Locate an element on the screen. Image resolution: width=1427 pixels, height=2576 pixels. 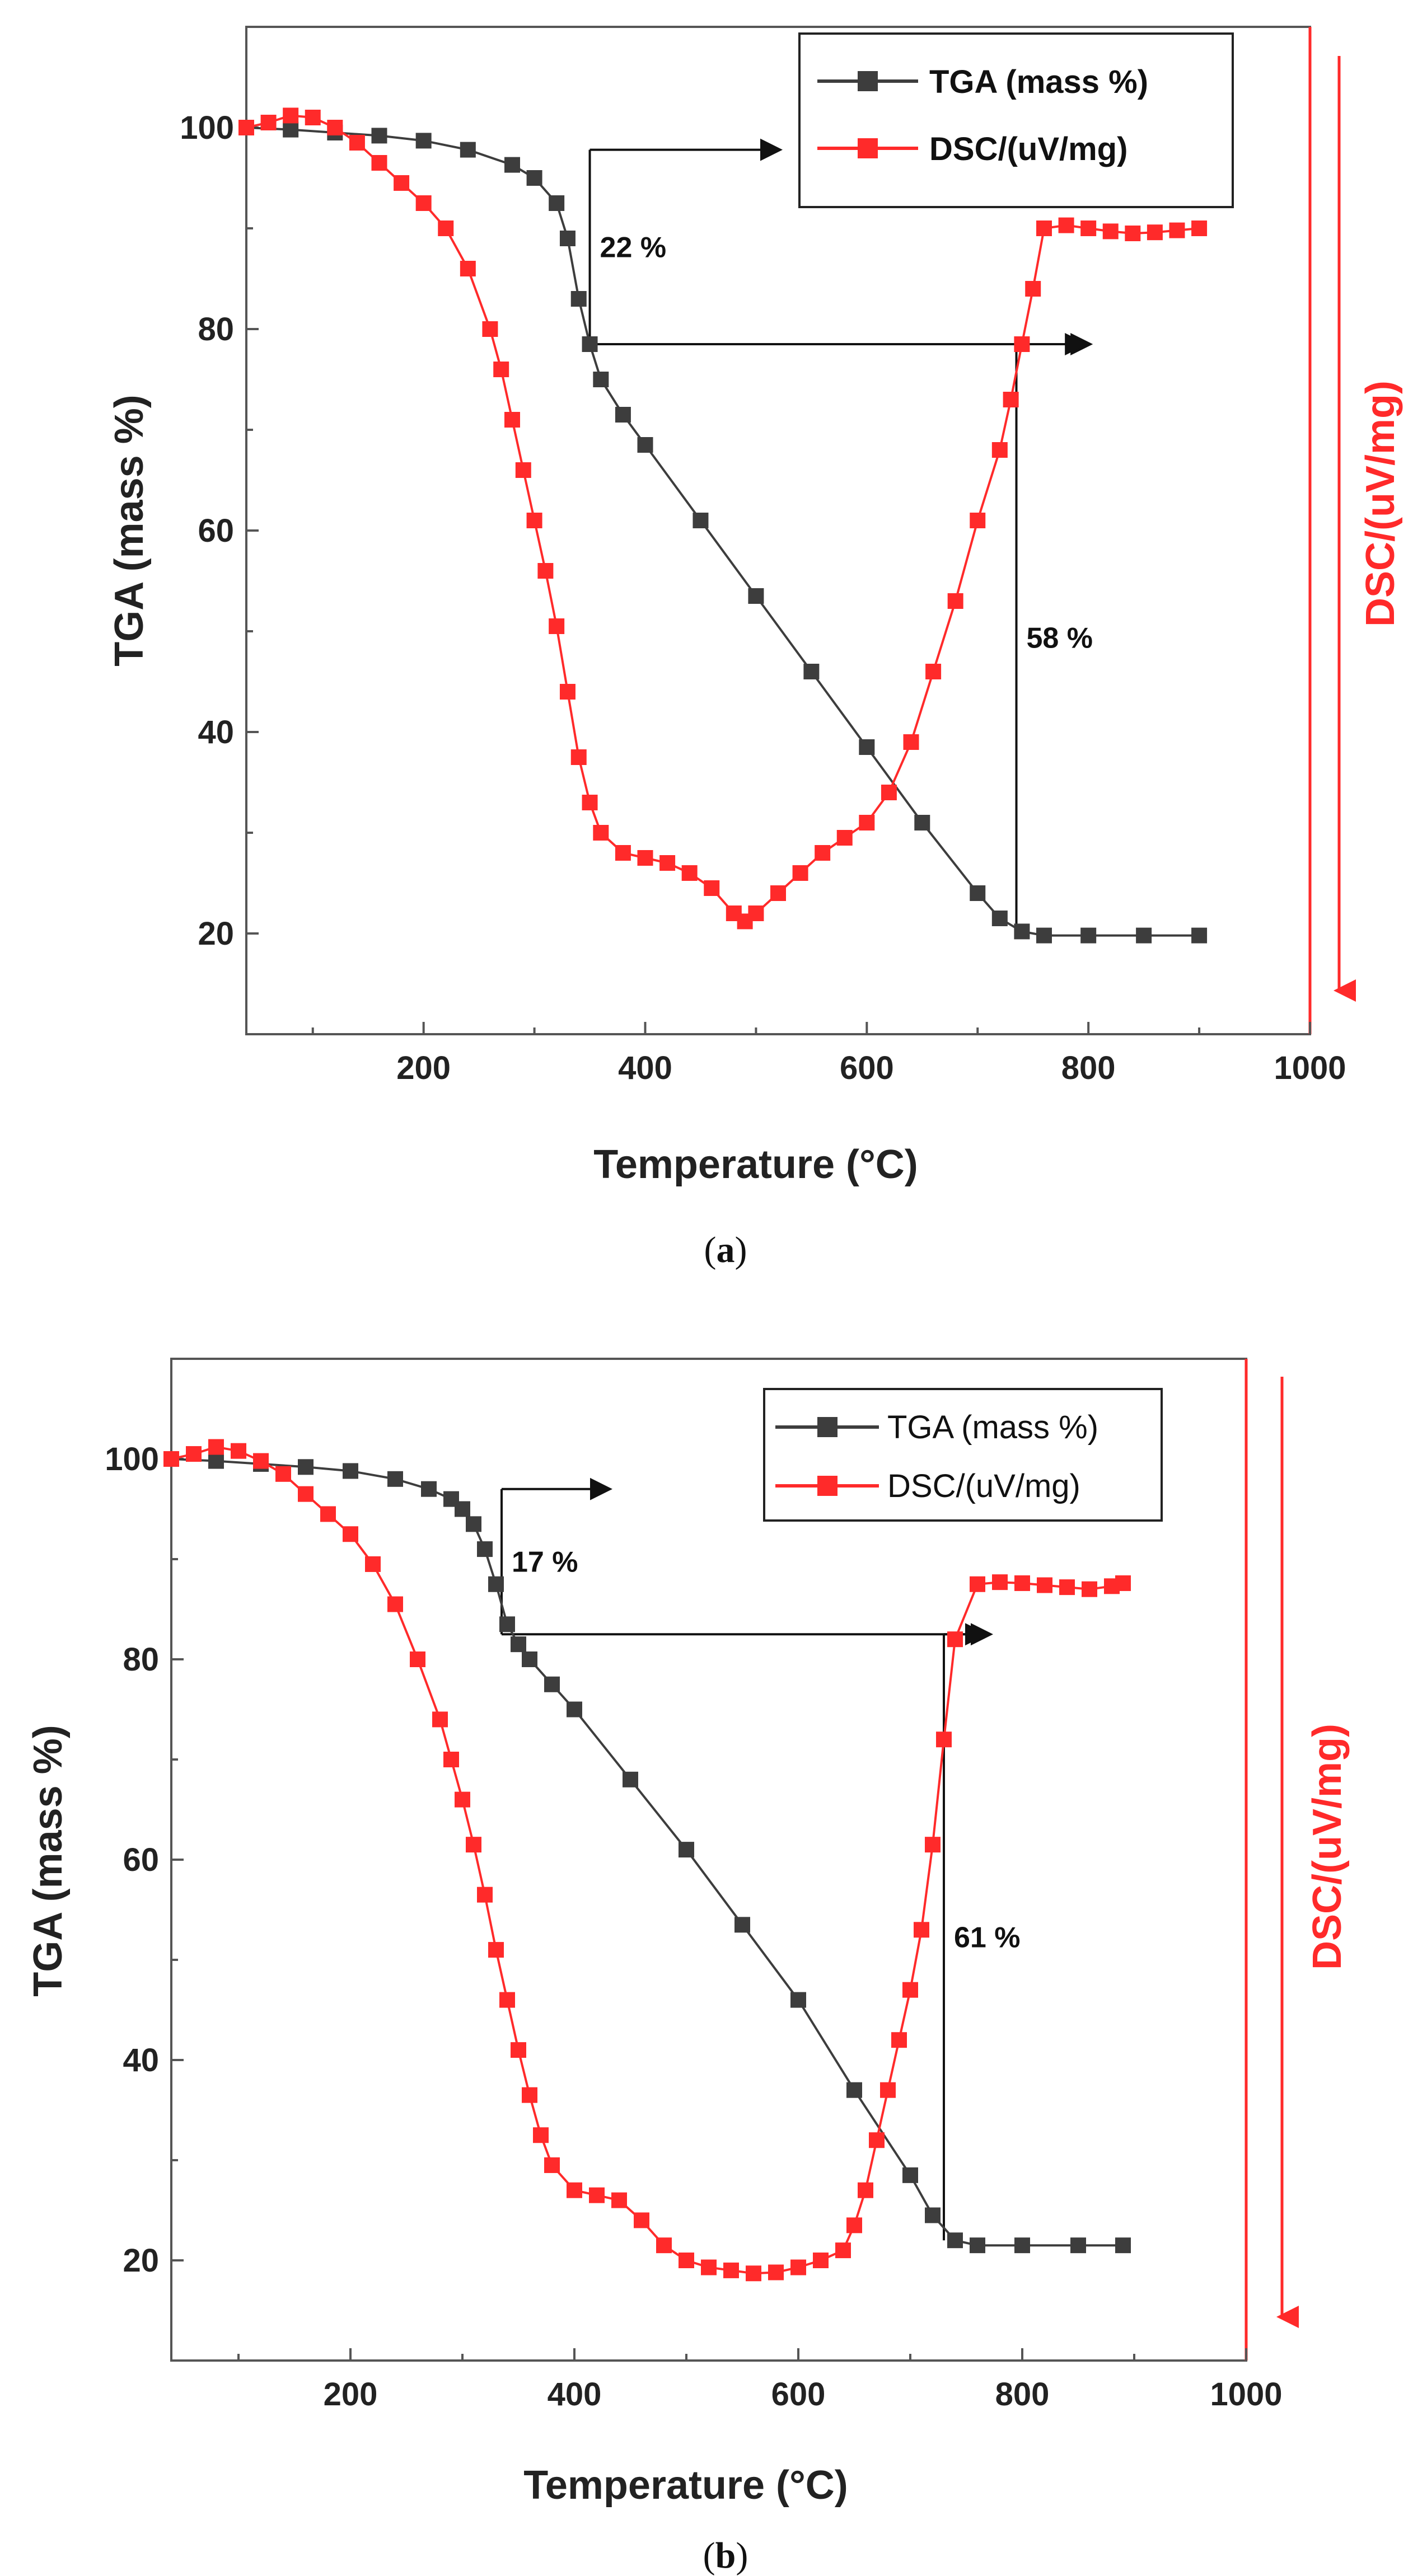
legend-label-tga: TGA (mass %) is located at coordinates (1038, 82).